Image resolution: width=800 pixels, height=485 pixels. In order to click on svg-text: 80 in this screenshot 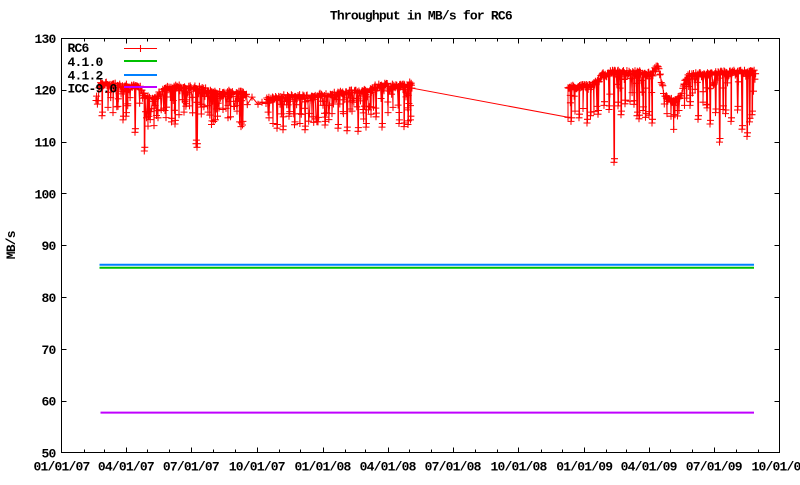, I will do `click(48, 298)`.